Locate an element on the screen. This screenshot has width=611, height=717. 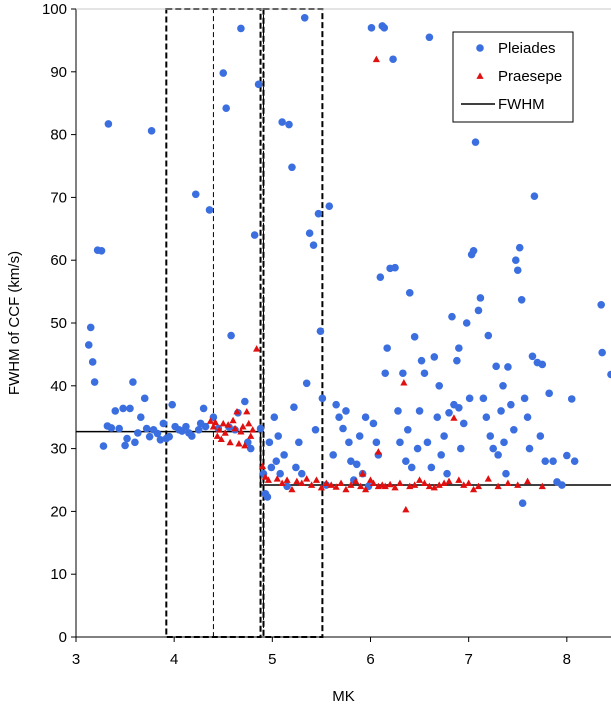
y-tick-label: 10 is located at coordinates (58, 574).